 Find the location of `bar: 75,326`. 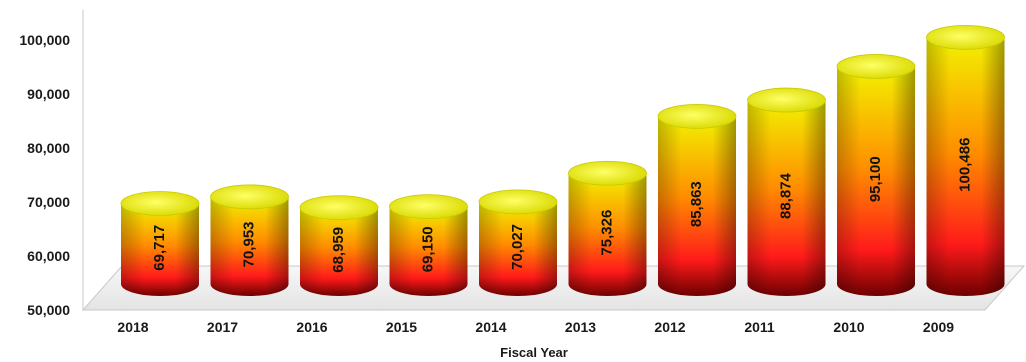

bar: 75,326 is located at coordinates (607, 228).